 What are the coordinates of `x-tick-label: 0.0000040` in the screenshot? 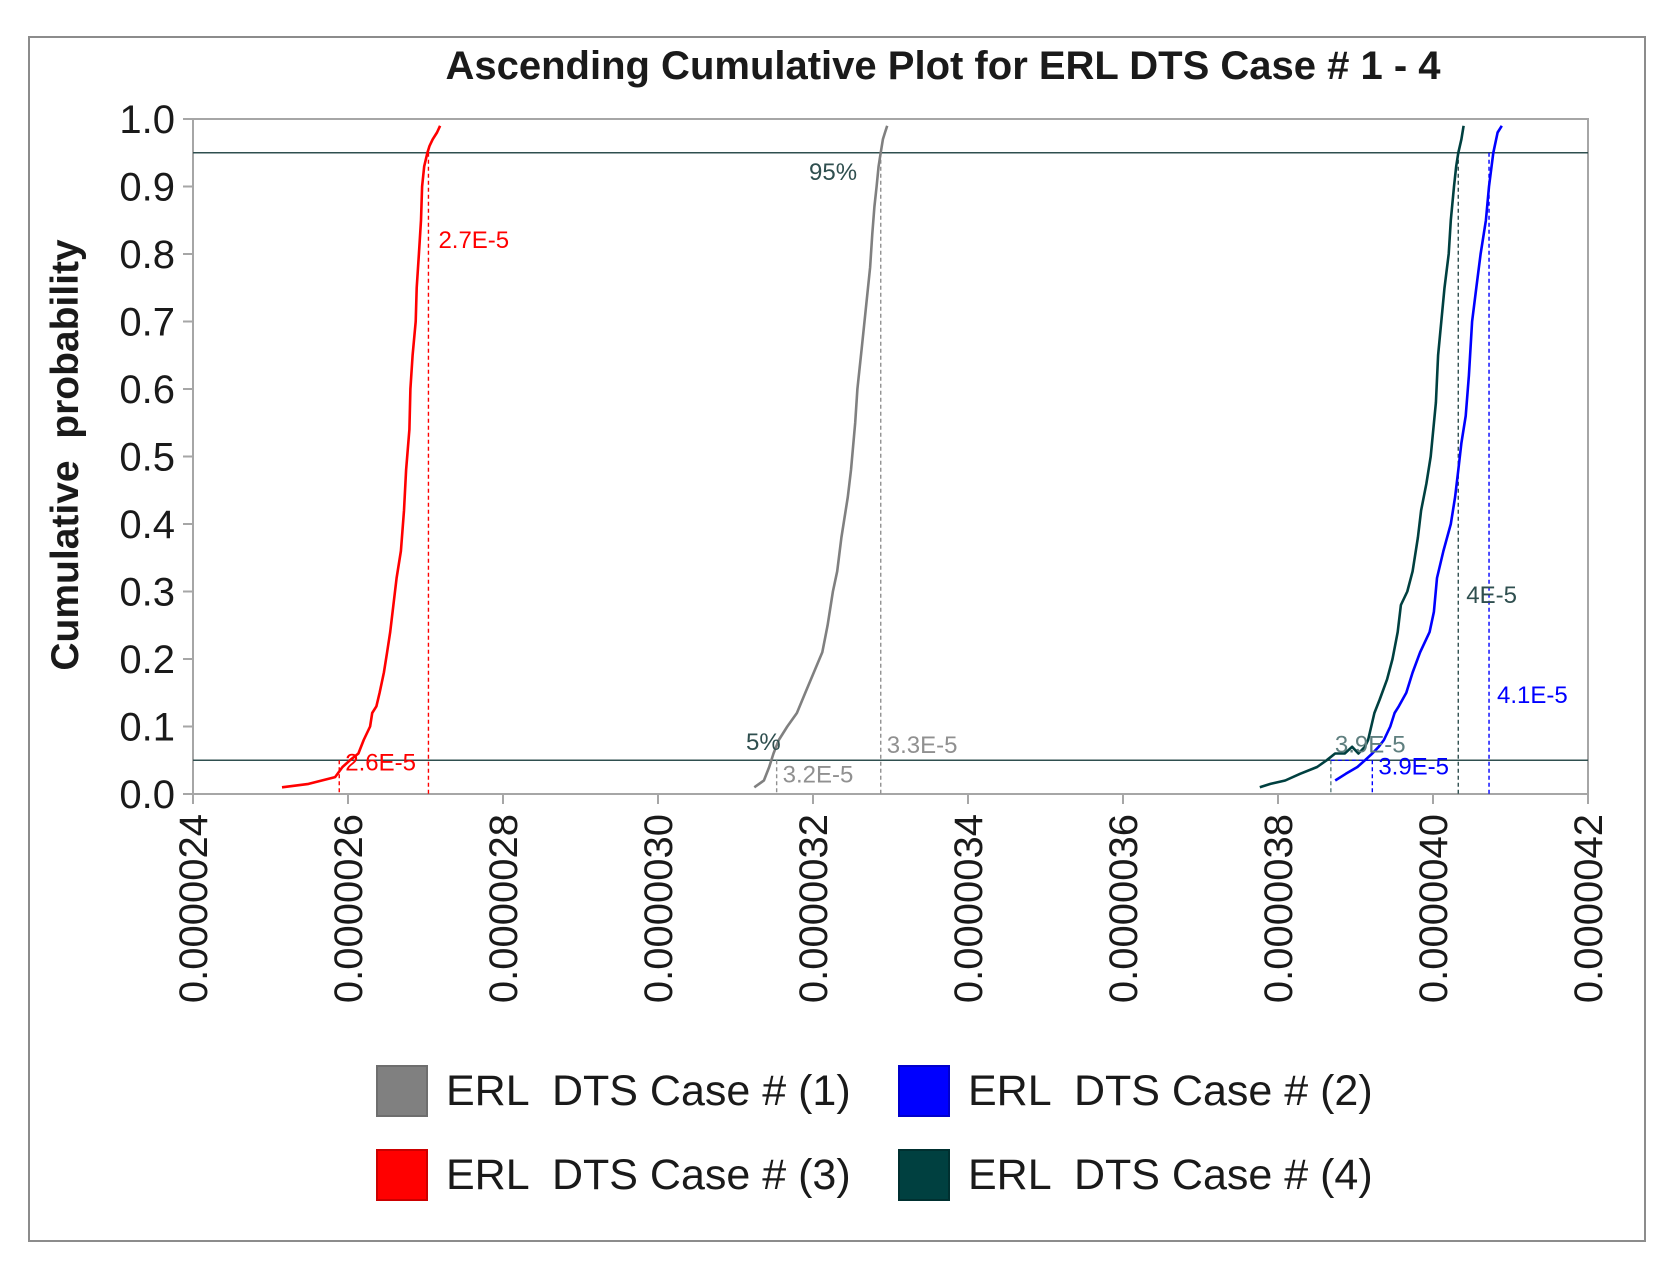 It's located at (1434, 908).